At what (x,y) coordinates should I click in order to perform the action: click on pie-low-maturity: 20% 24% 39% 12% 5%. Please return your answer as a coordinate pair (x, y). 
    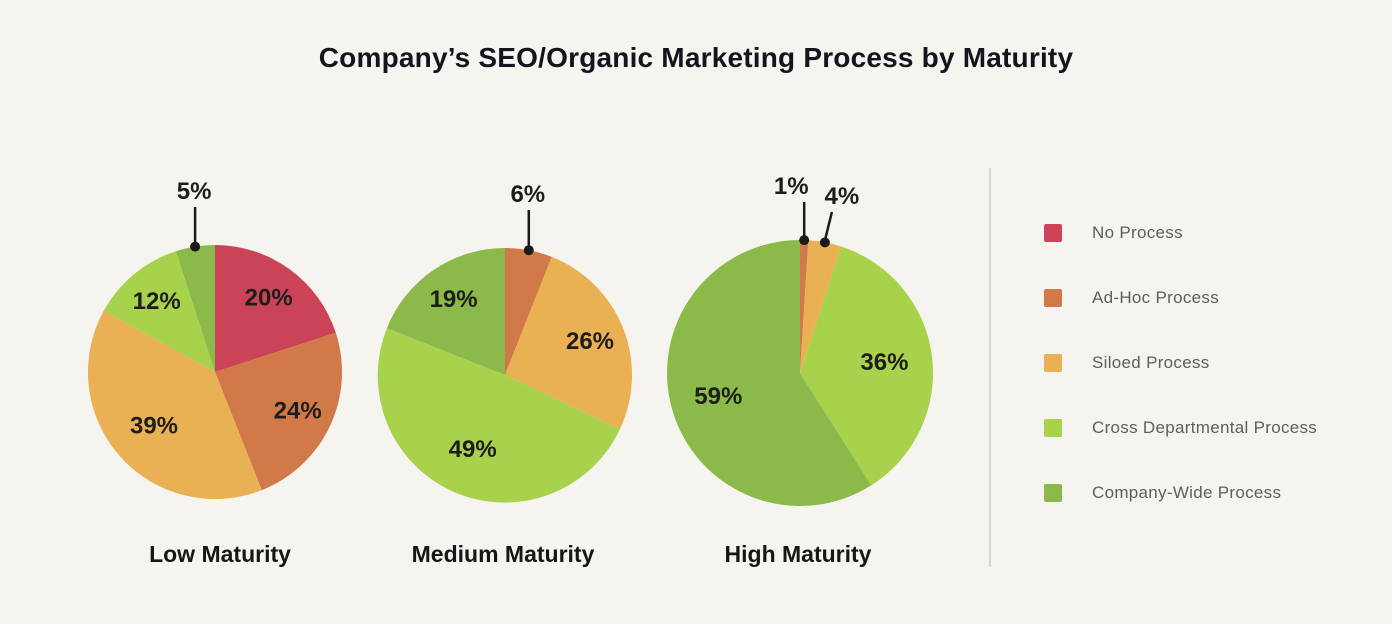
    Looking at the image, I should click on (215, 339).